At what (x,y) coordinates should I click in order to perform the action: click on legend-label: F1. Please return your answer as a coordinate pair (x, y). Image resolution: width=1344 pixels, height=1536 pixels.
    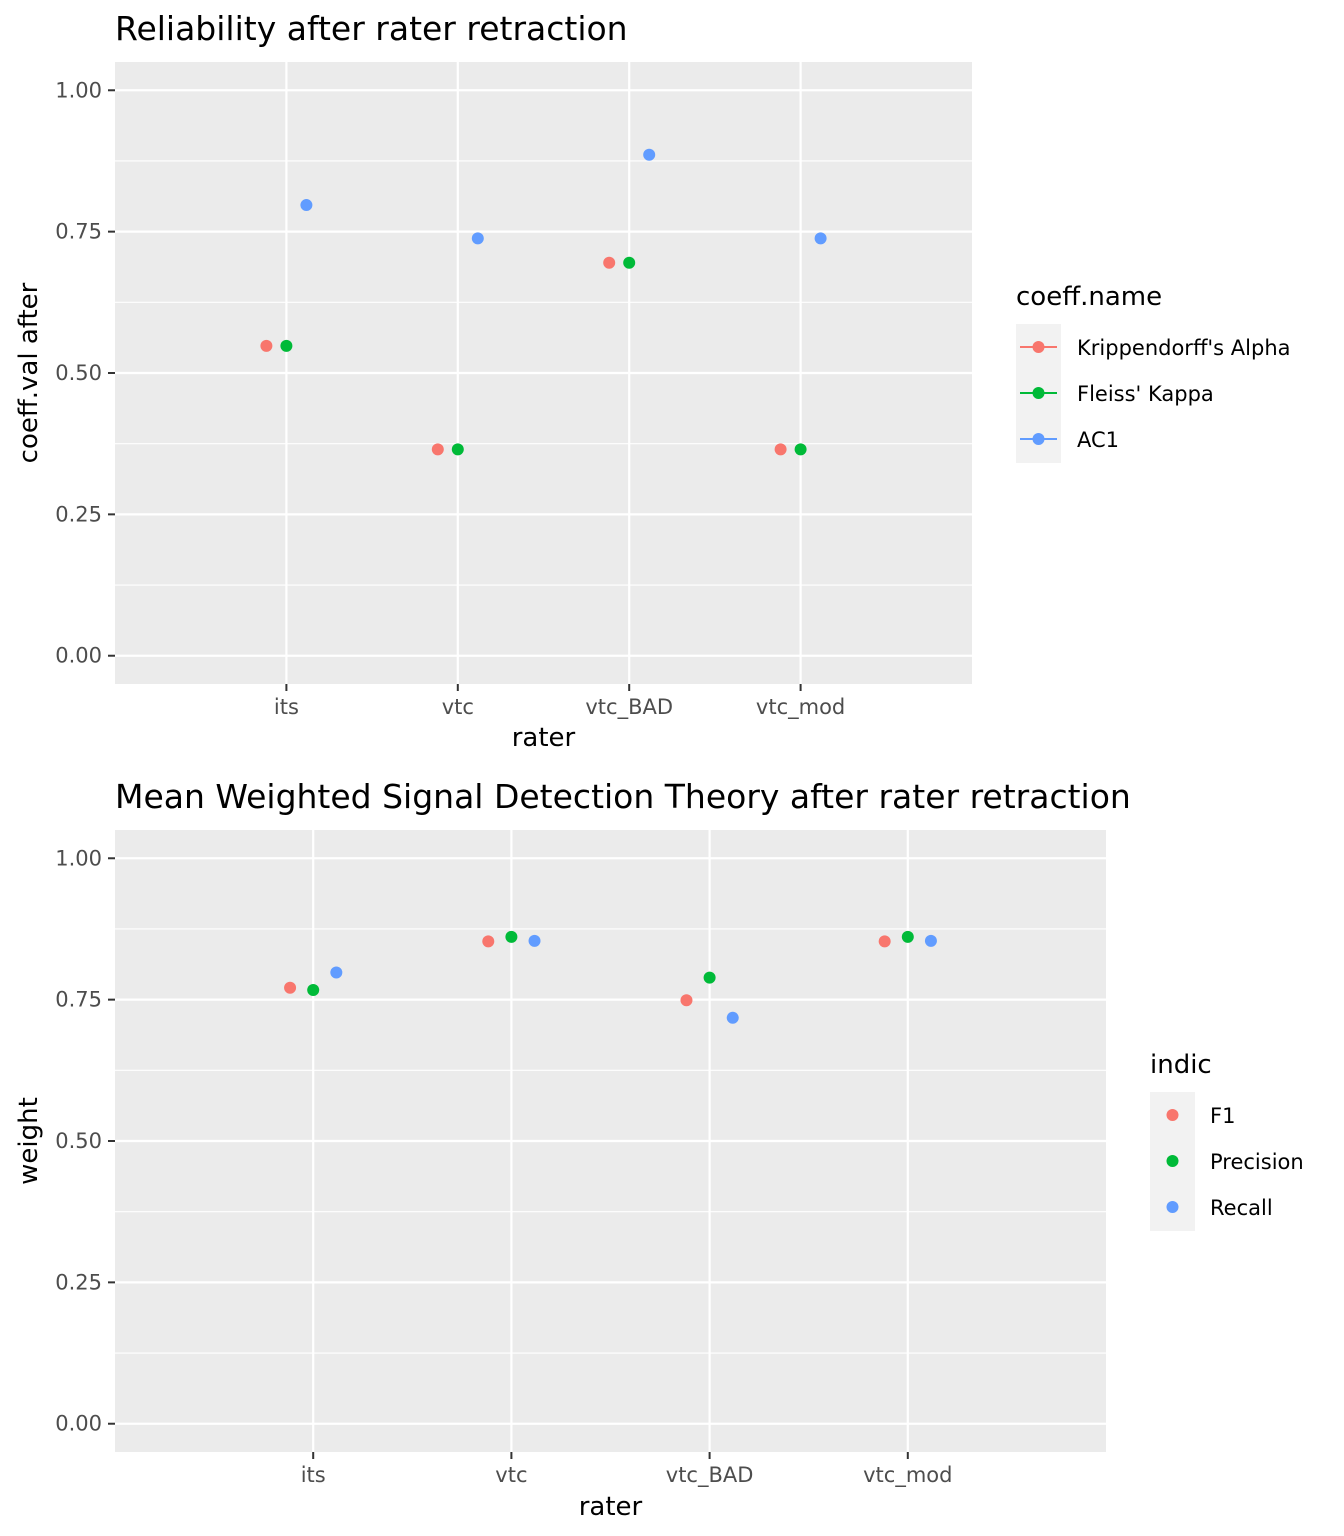
    Looking at the image, I should click on (1222, 1116).